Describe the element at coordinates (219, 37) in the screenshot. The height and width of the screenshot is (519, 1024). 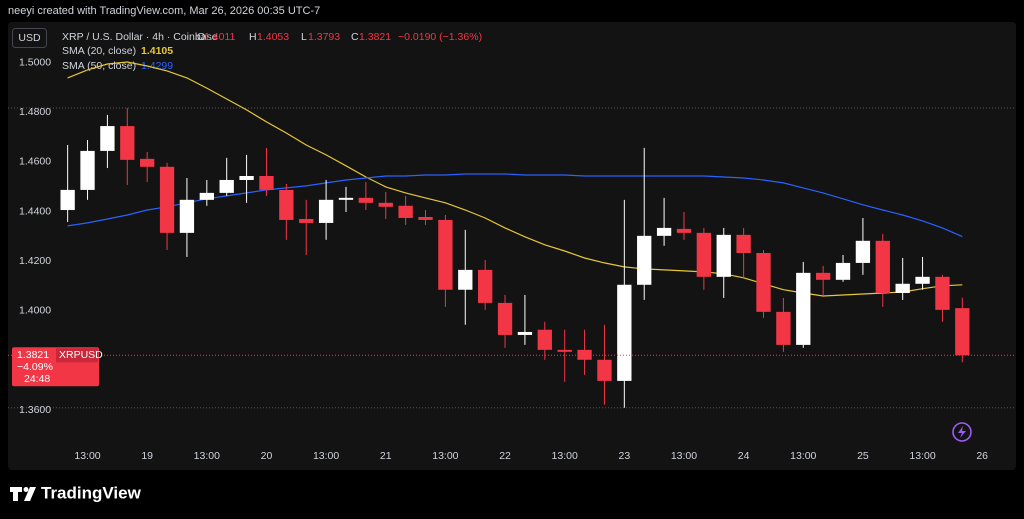
I see `ohlc-value: 1.4011` at that location.